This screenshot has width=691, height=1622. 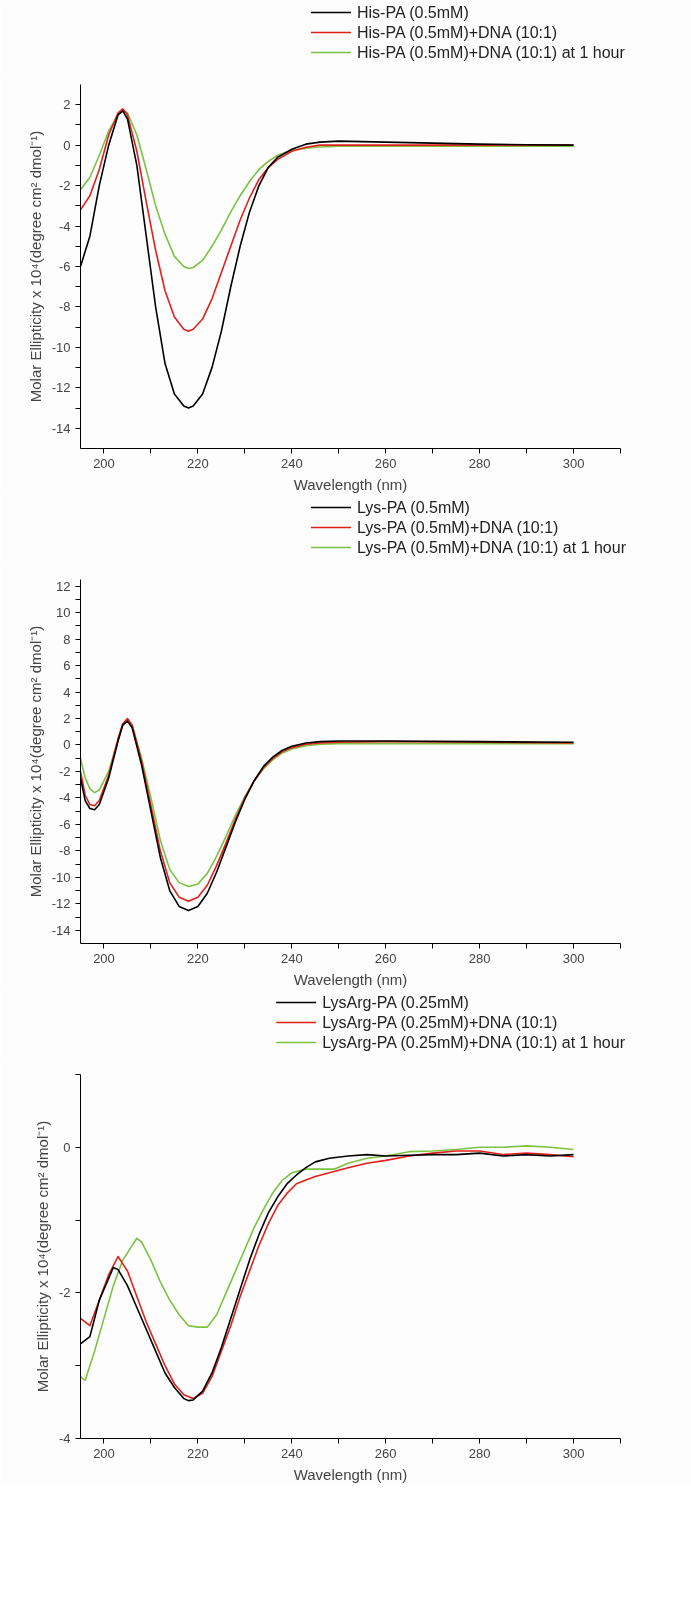 What do you see at coordinates (491, 52) in the screenshot?
I see `legend-label: His-PA (0.5mM)+DNA (10:1) at 1 hour` at bounding box center [491, 52].